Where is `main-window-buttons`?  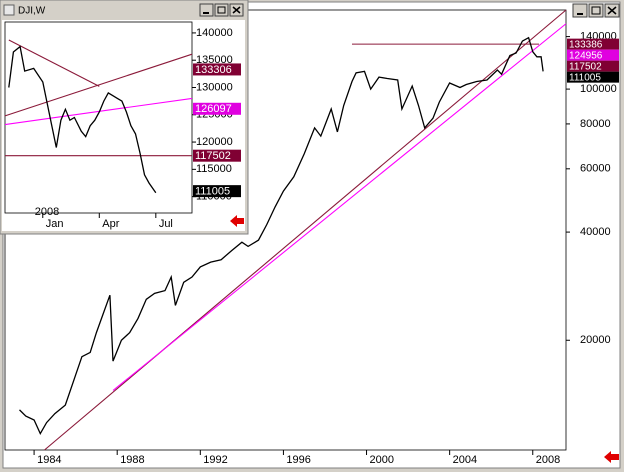
main-window-buttons is located at coordinates (596, 10).